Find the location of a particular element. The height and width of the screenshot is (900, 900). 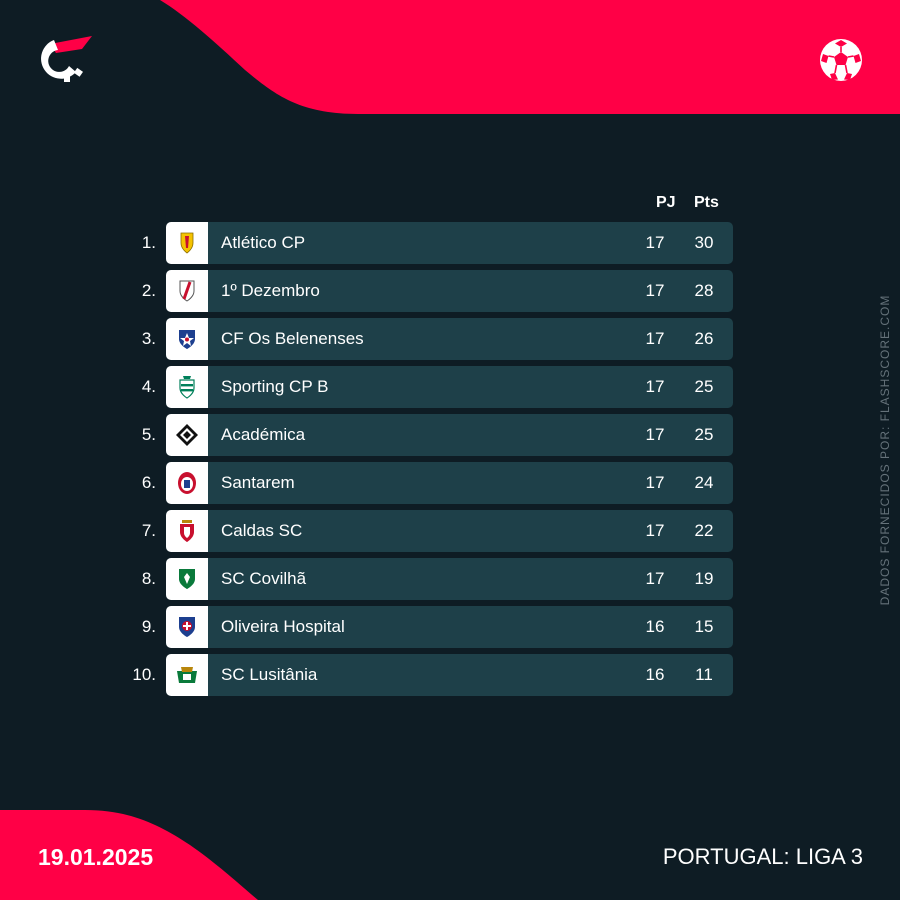

top-red-banner is located at coordinates (530, 57).